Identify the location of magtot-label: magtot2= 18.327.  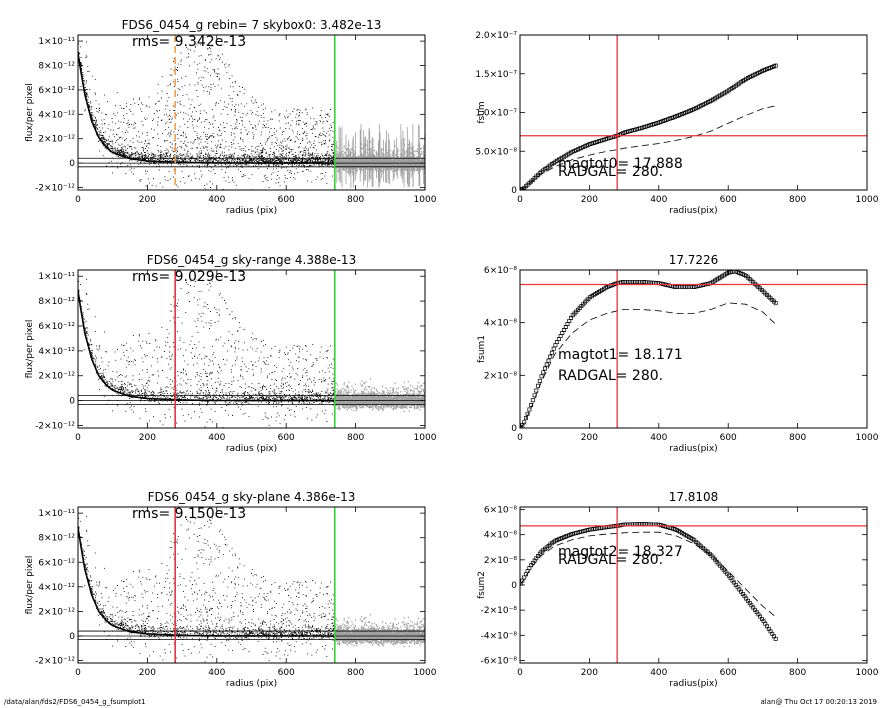
(620, 552).